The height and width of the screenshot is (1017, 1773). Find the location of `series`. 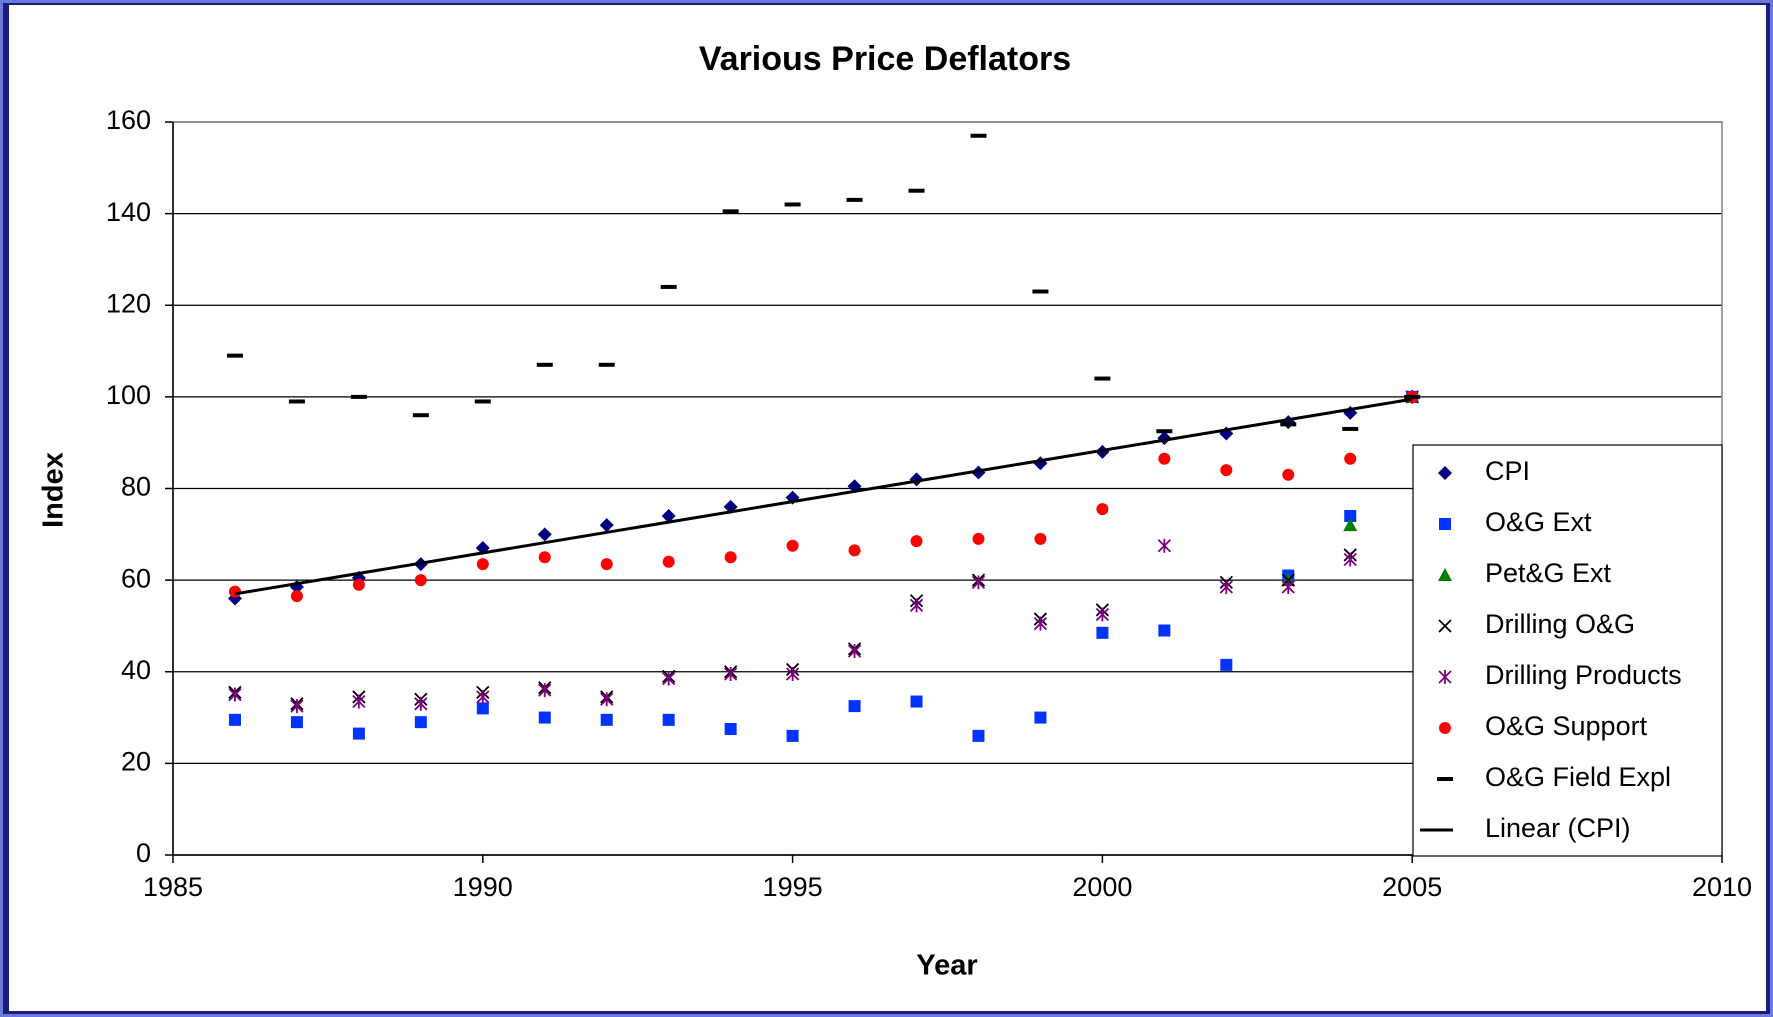

series is located at coordinates (823, 496).